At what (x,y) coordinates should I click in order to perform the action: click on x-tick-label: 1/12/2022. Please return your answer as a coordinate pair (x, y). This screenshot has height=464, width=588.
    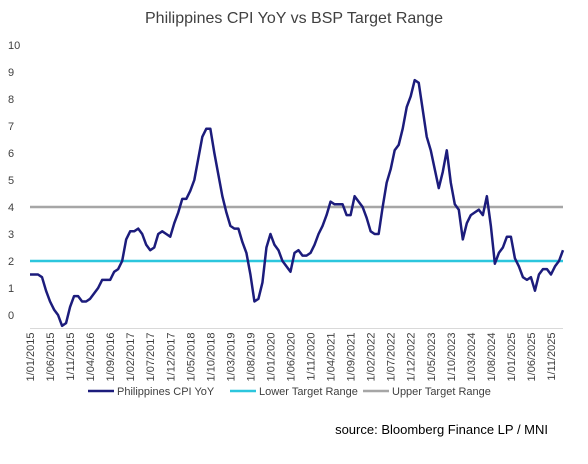
    Looking at the image, I should click on (412, 357).